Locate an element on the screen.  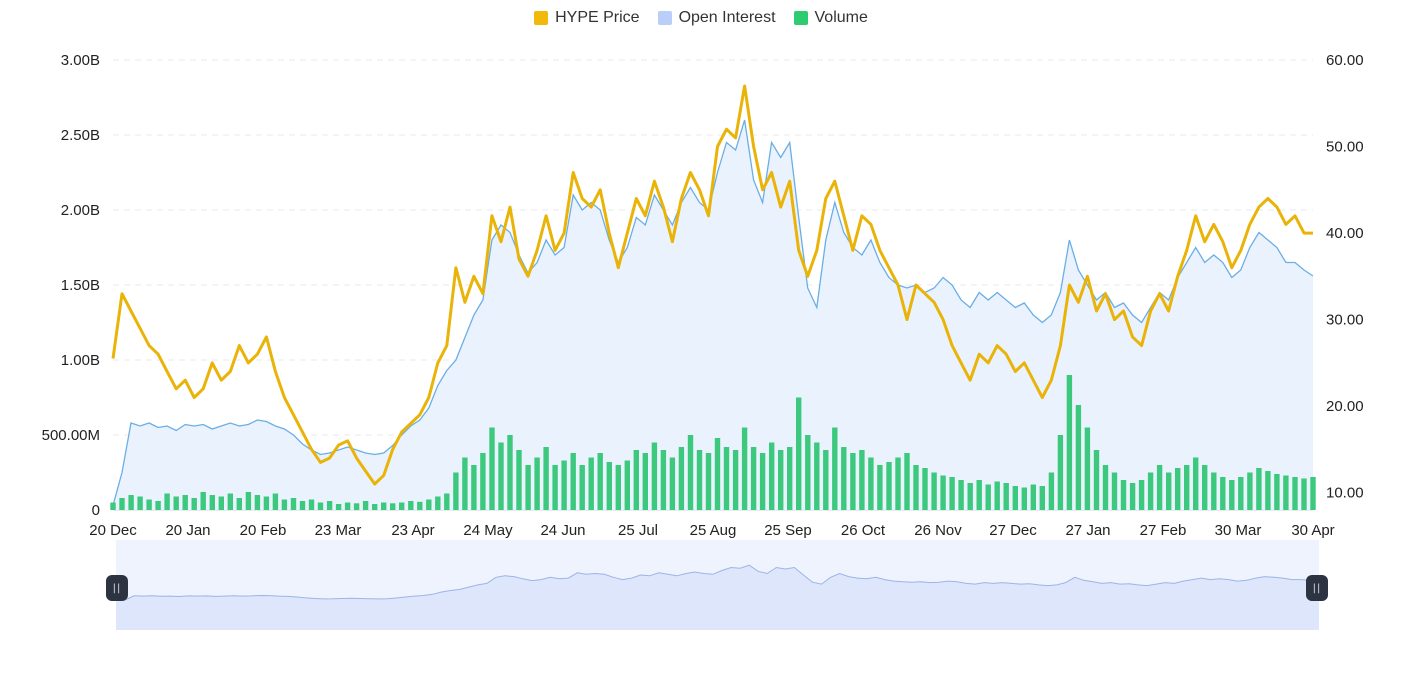
x-tick-label: 25 Aug is located at coordinates (713, 530).